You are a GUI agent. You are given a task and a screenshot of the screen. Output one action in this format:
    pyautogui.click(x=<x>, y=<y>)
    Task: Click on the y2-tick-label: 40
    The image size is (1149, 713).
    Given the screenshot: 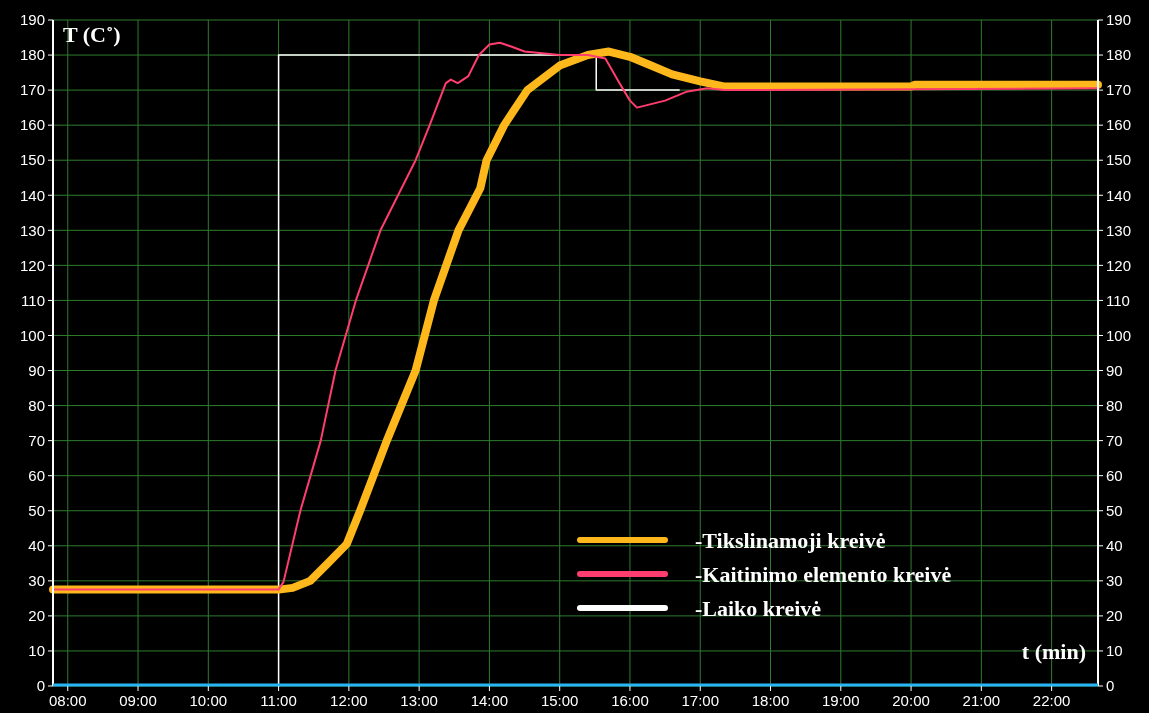 What is the action you would take?
    pyautogui.click(x=1114, y=546)
    